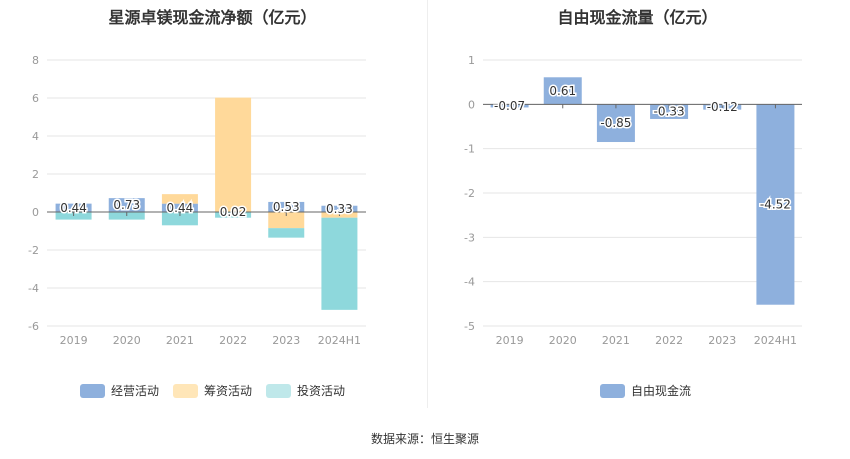  Describe the element at coordinates (612, 390) in the screenshot. I see `legend-swatch-free-cash-flow` at that location.